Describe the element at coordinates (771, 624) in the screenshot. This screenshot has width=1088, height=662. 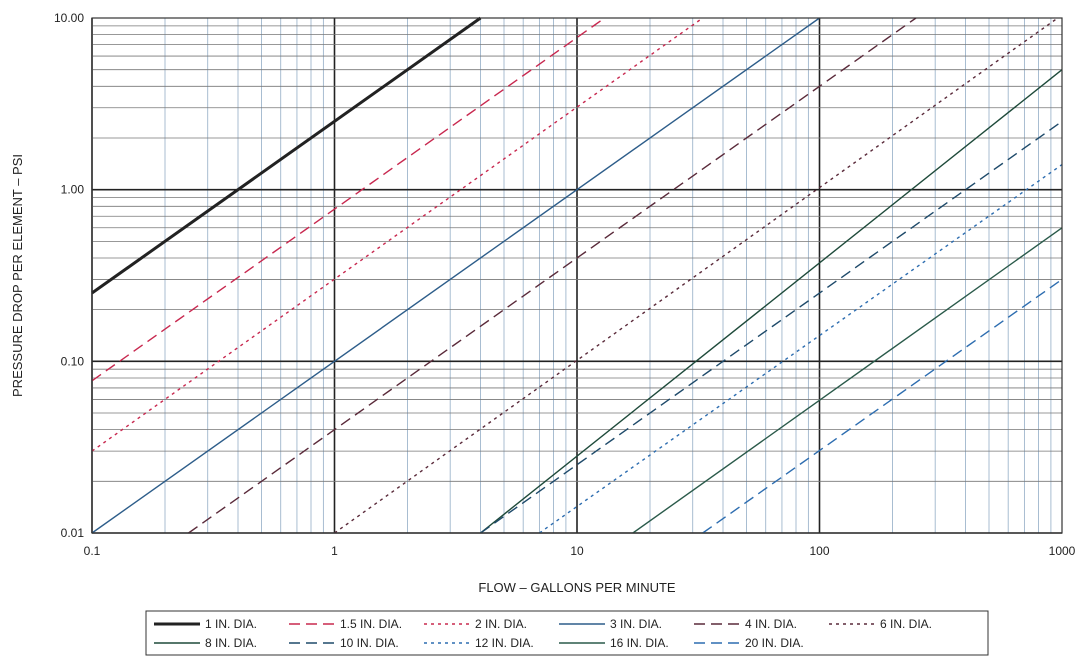
I see `legend-label: 4 IN. DIA.` at that location.